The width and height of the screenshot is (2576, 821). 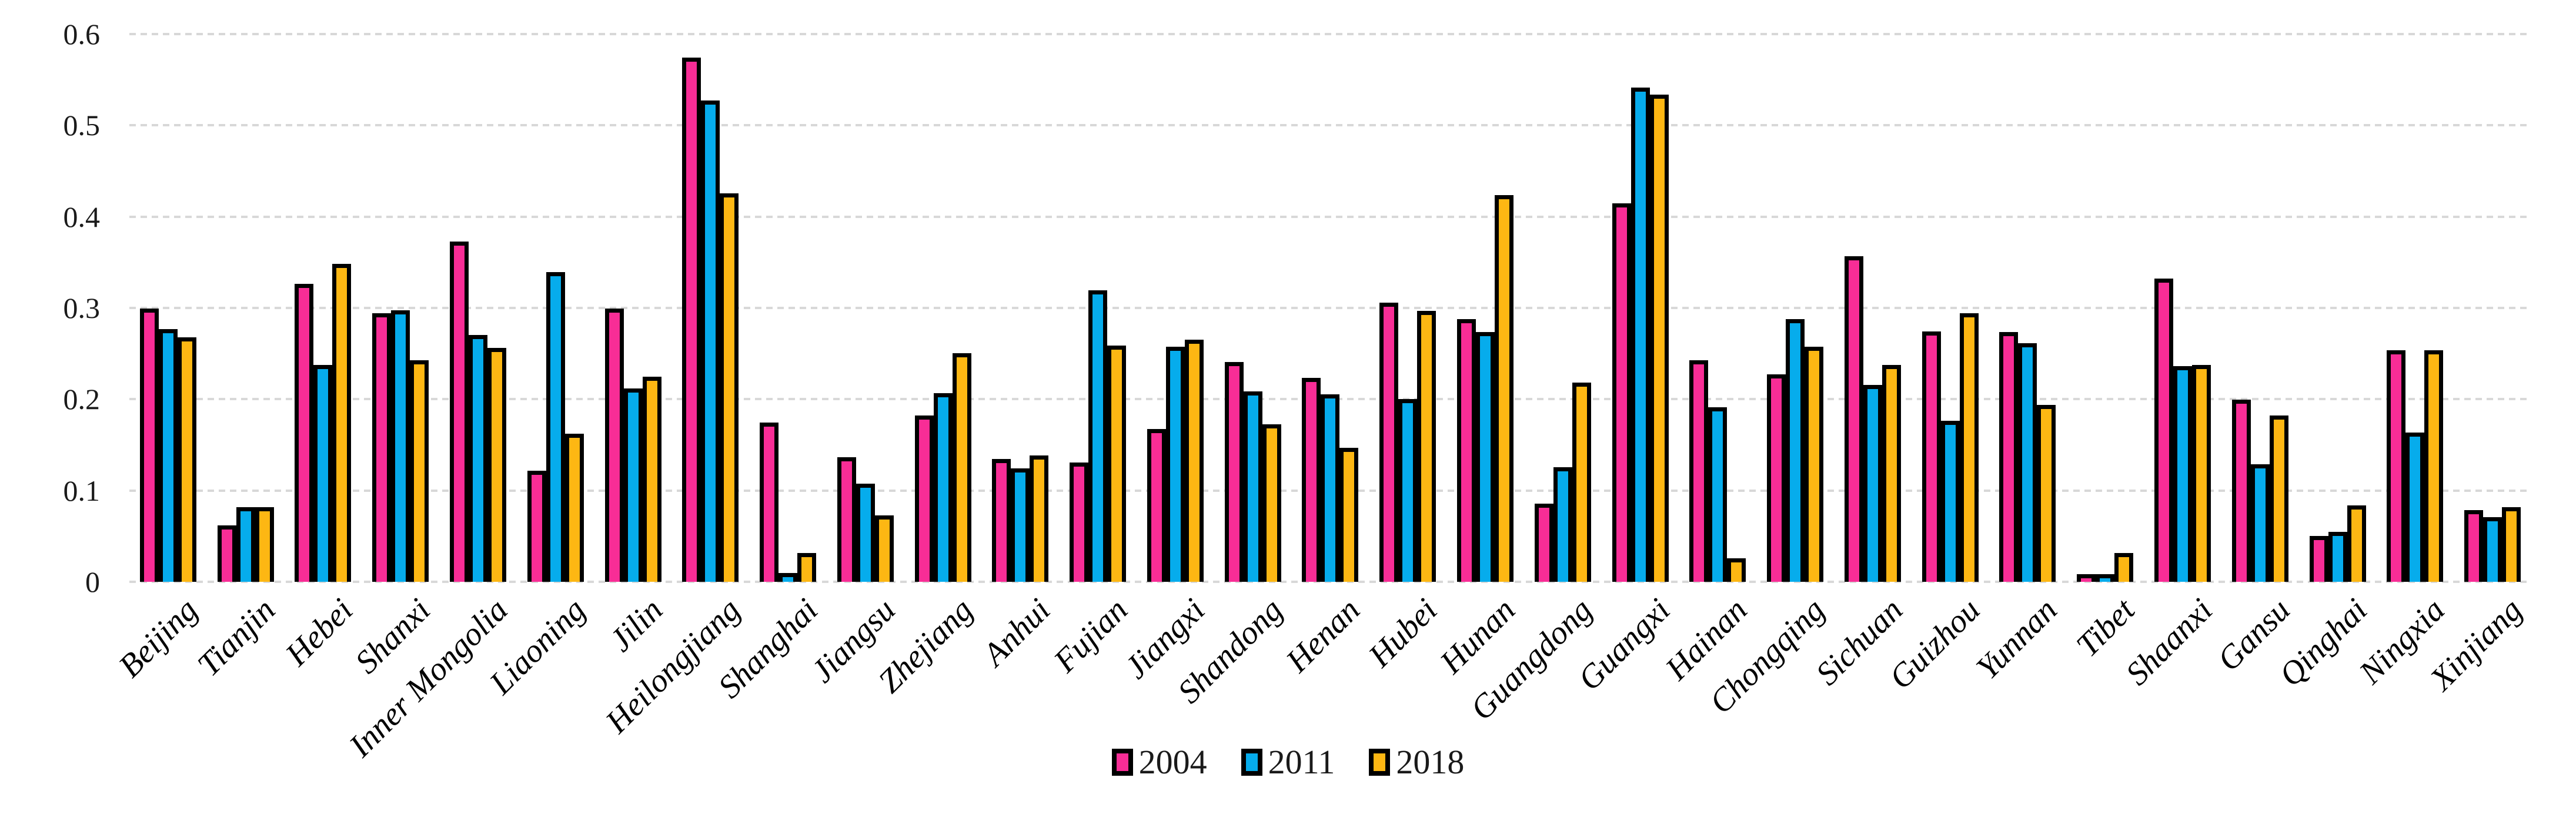 What do you see at coordinates (1504, 388) in the screenshot?
I see `bar-2018-hunan` at bounding box center [1504, 388].